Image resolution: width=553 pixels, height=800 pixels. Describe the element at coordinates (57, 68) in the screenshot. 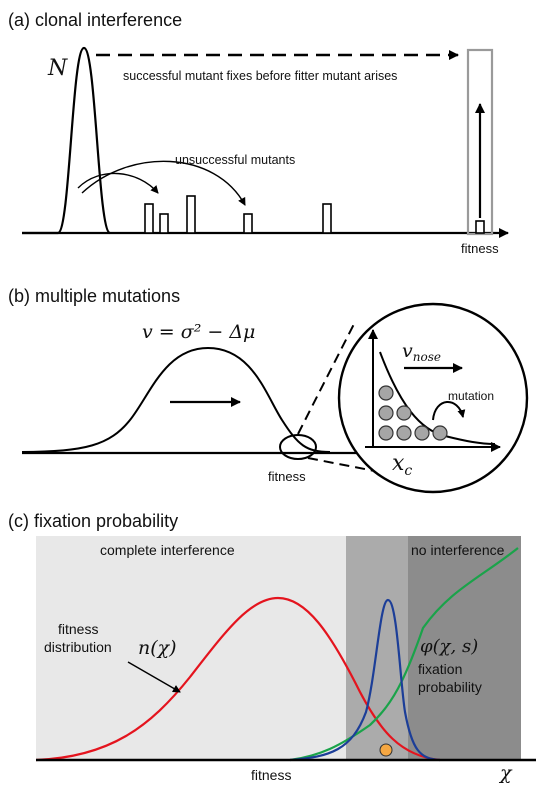

I see `panel-a-y-symbol: N` at that location.